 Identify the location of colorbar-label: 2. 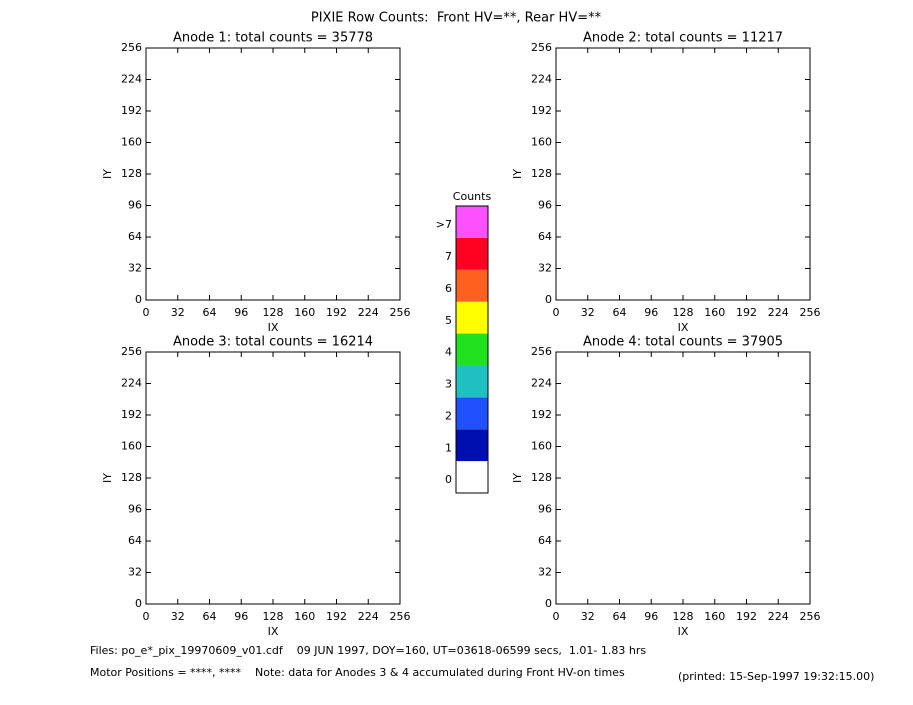
(448, 415).